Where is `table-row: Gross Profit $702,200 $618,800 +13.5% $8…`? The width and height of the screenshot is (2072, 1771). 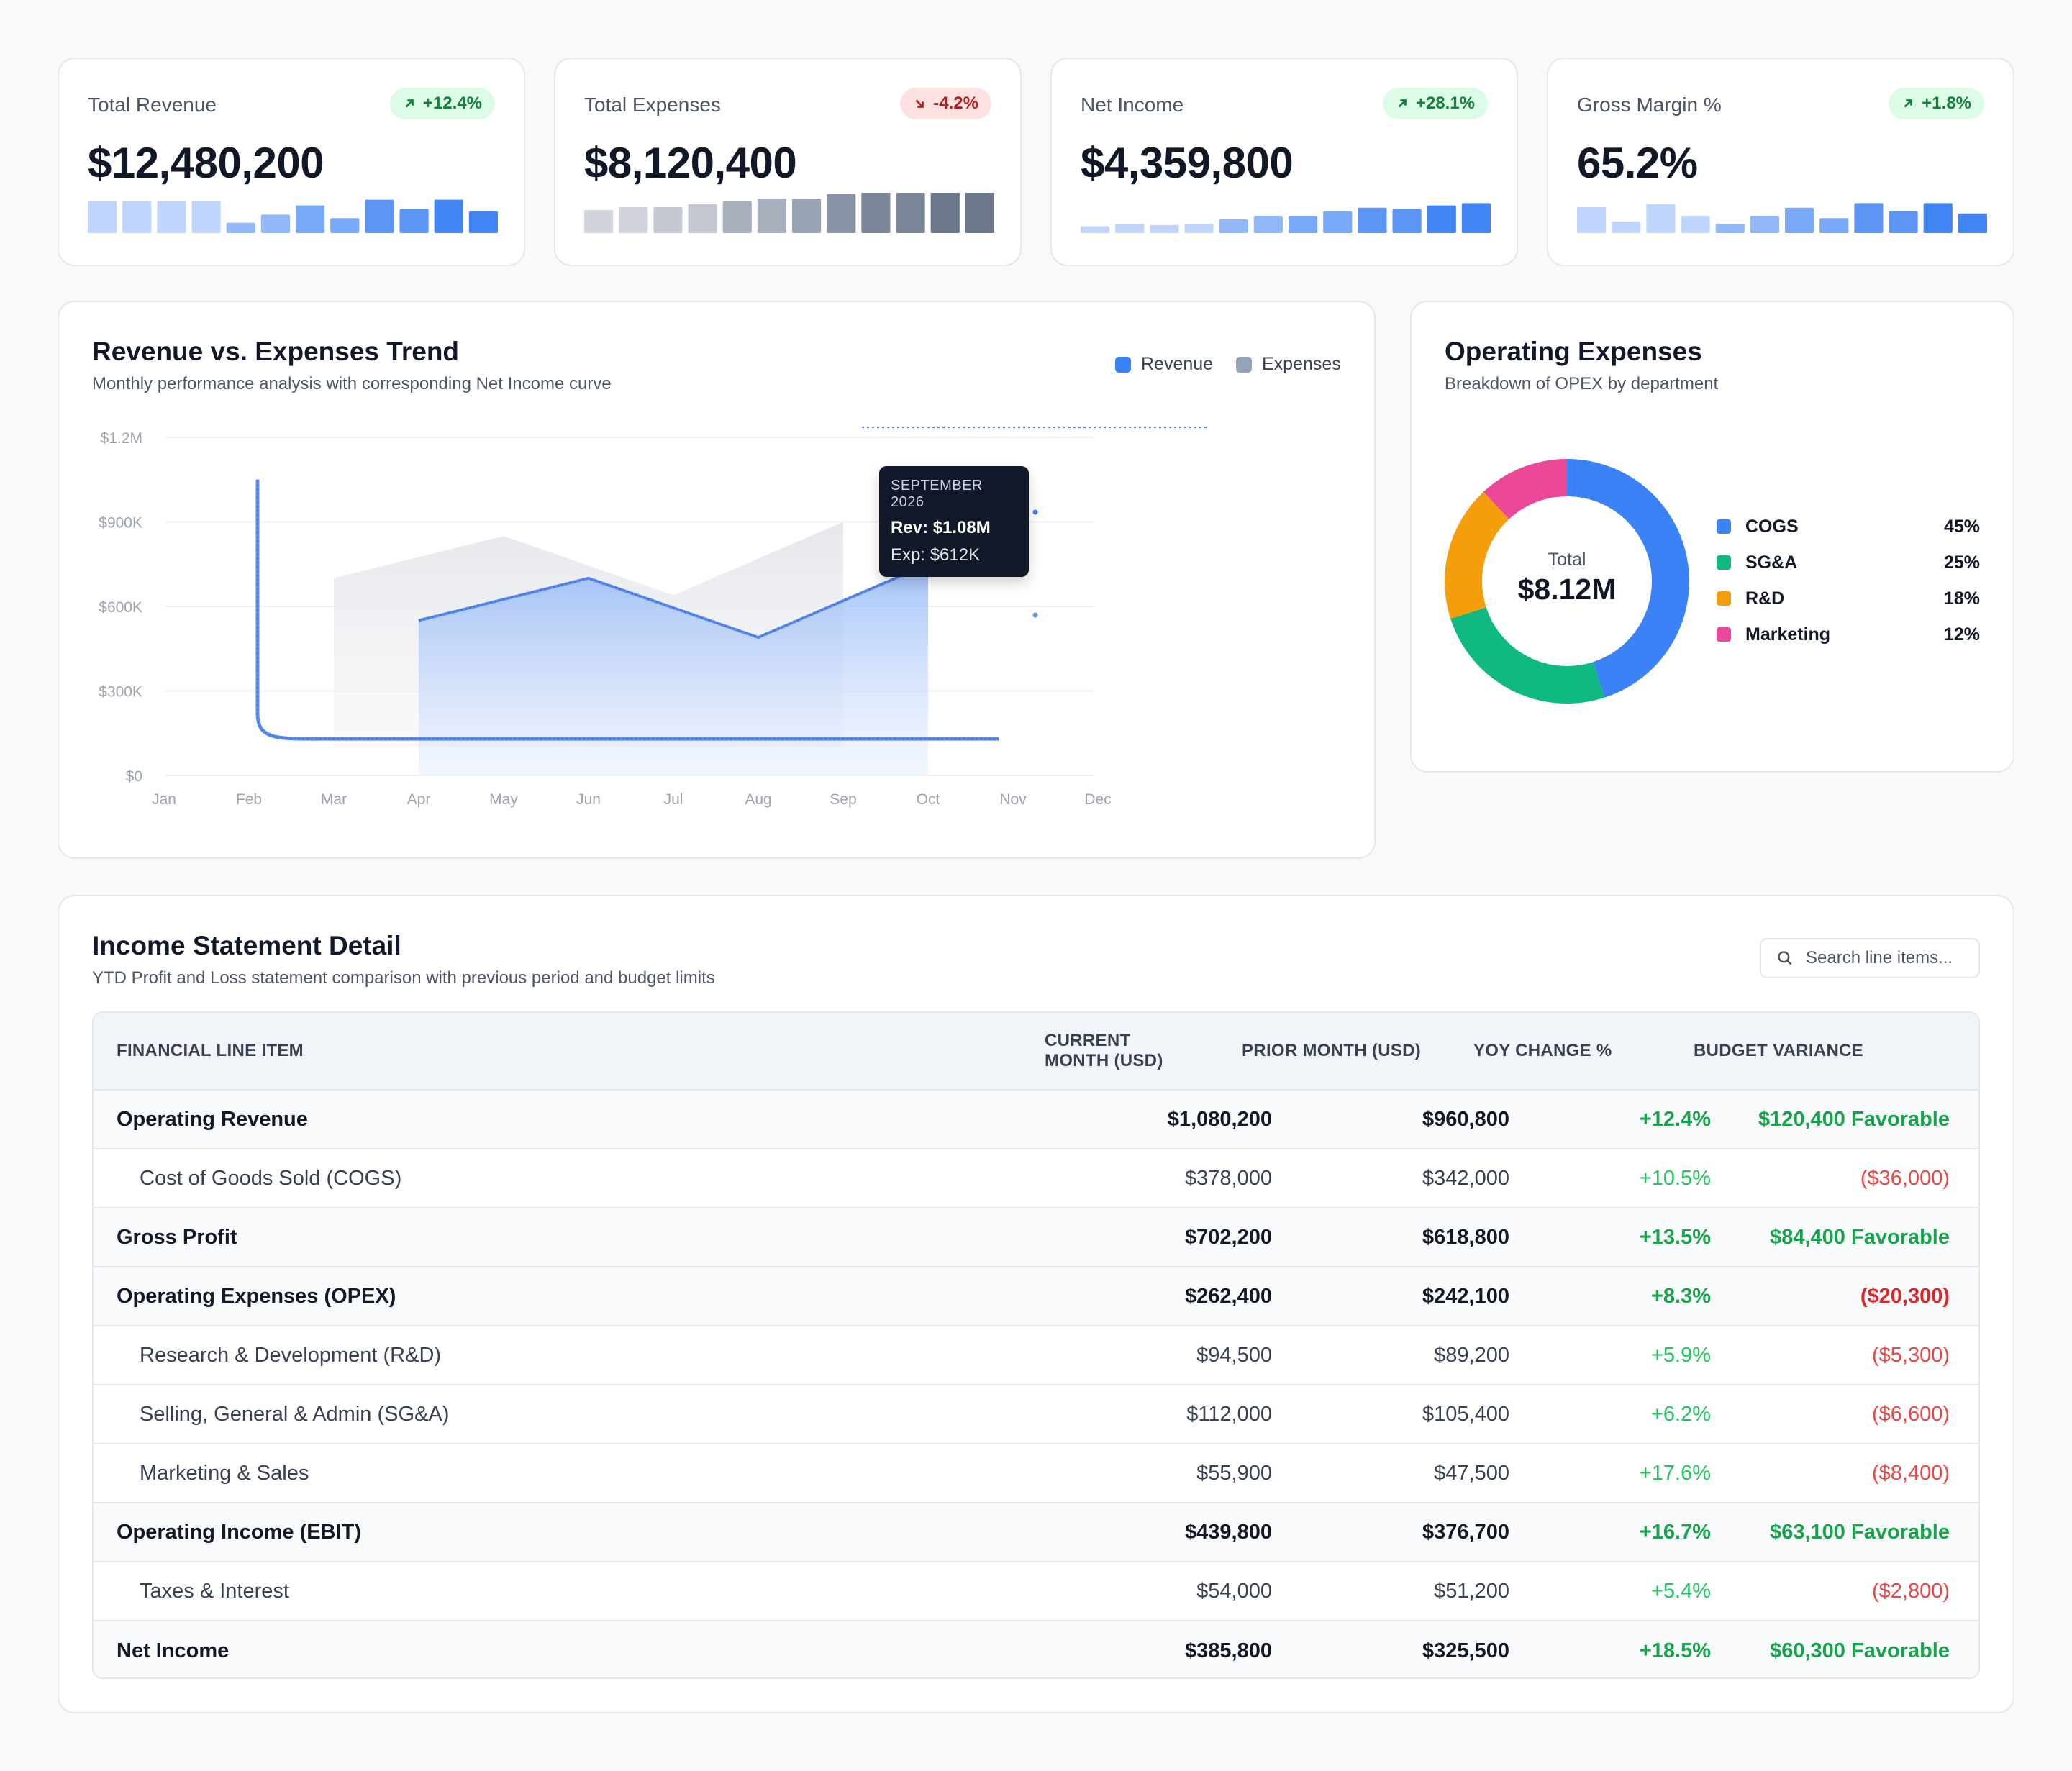
table-row: Gross Profit $702,200 $618,800 +13.5% $8… is located at coordinates (1036, 1237).